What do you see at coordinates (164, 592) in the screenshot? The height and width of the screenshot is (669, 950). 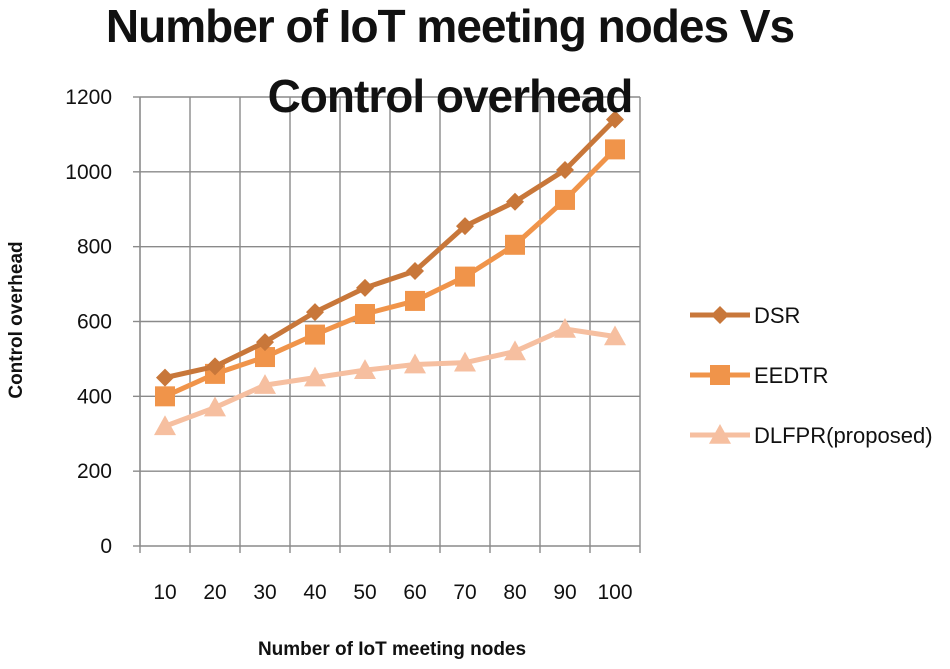 I see `x-tick-label: 10` at bounding box center [164, 592].